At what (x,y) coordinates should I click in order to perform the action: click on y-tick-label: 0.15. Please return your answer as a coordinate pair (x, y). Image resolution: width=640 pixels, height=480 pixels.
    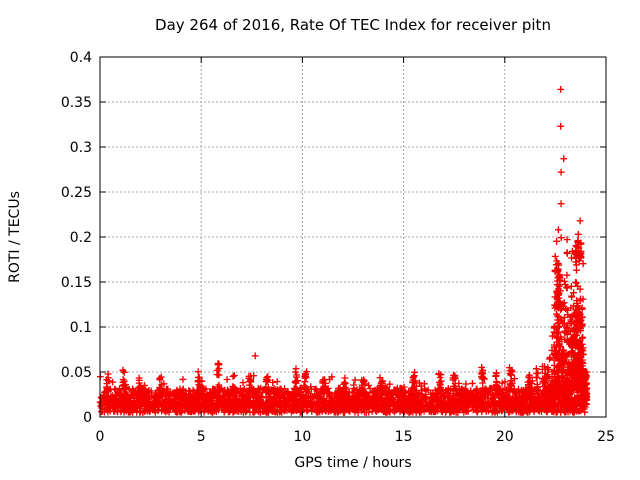
    Looking at the image, I should click on (76, 283).